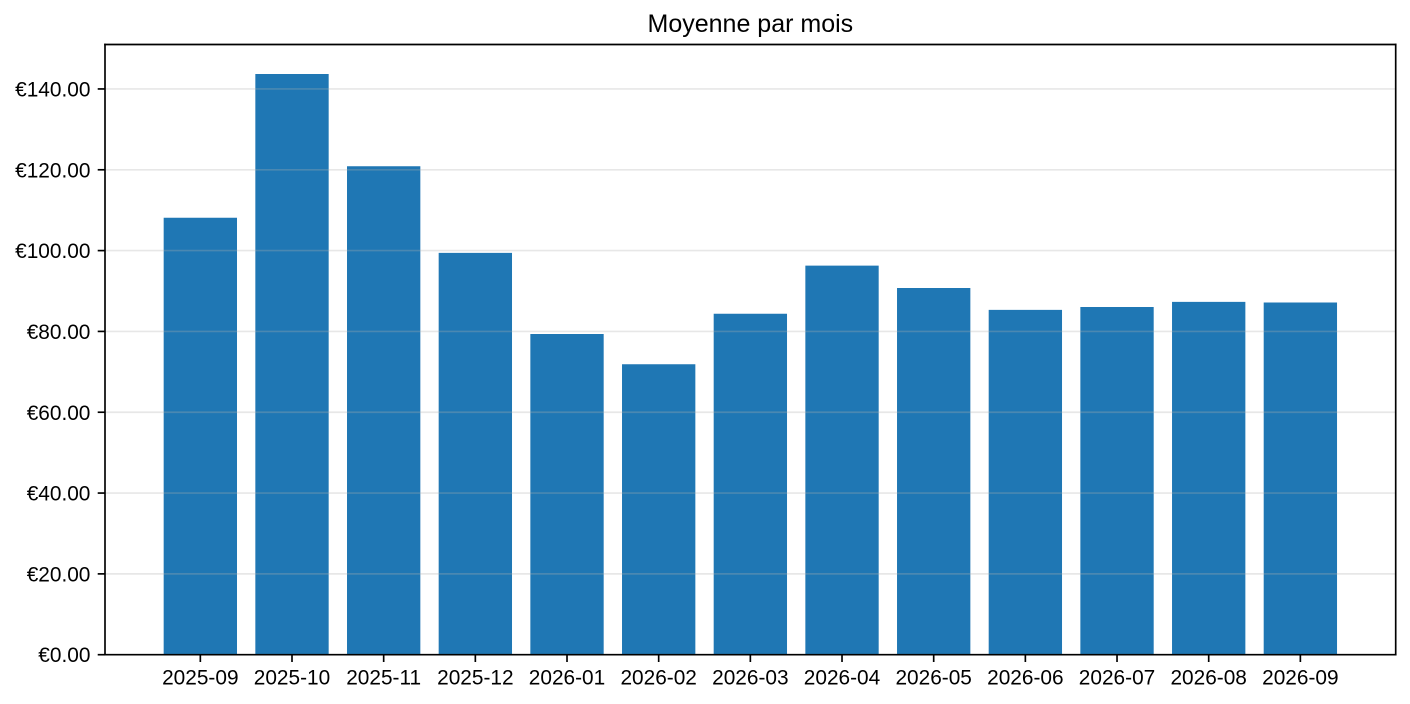 This screenshot has width=1410, height=704. I want to click on svg-text: 2026-05, so click(933, 677).